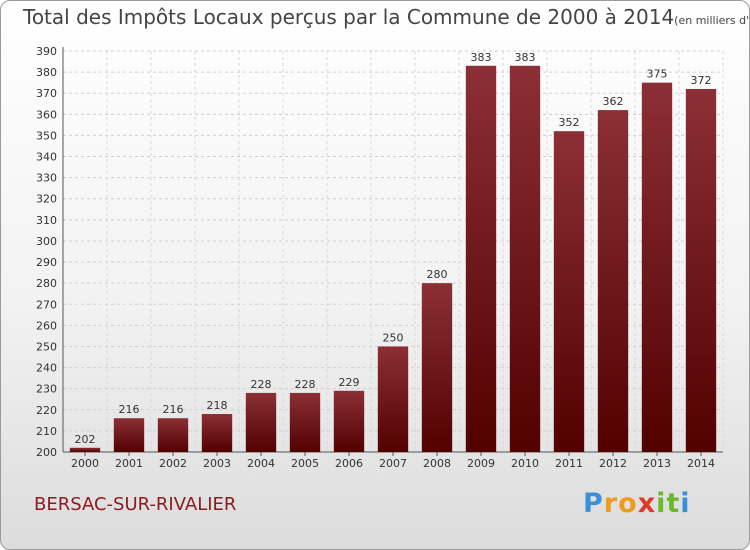 This screenshot has width=750, height=550. I want to click on proxiti-logo: Proxiti, so click(637, 503).